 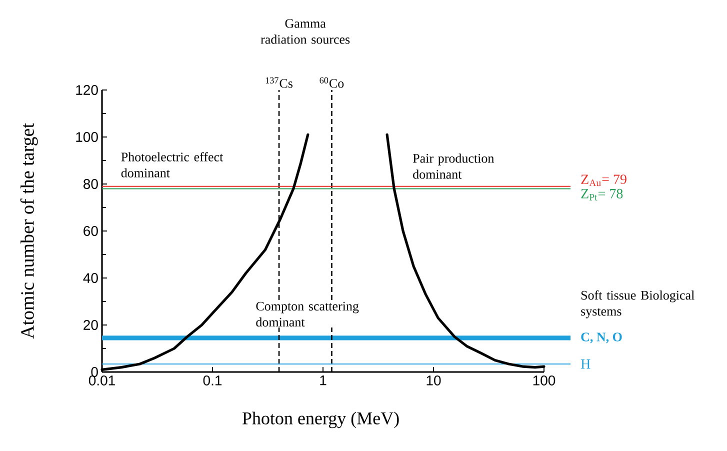 What do you see at coordinates (433, 381) in the screenshot?
I see `x-tick-label: 10` at bounding box center [433, 381].